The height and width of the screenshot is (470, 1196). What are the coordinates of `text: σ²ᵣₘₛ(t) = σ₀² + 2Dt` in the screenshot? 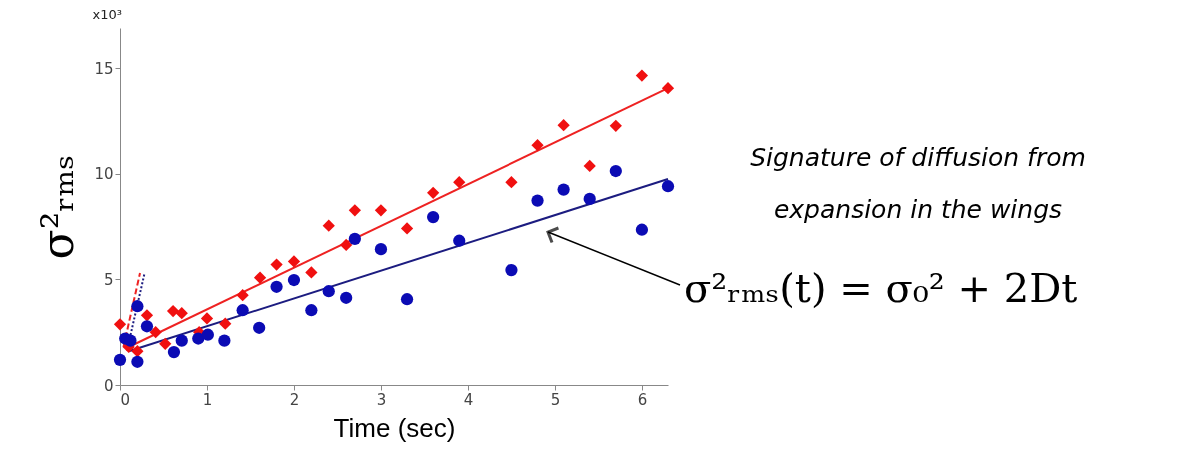 It's located at (881, 288).